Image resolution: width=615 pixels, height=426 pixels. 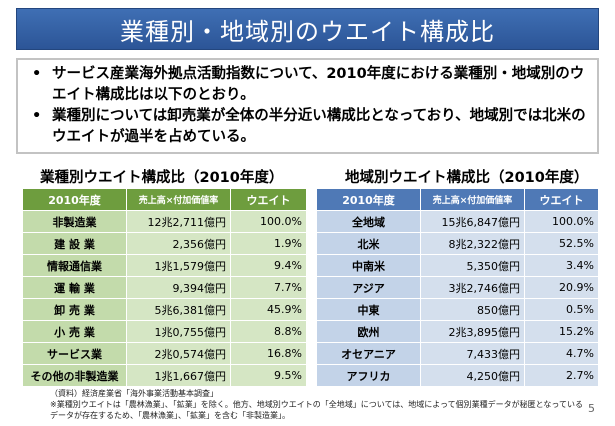 What do you see at coordinates (561, 287) in the screenshot?
I see `weight-value: 20.9%` at bounding box center [561, 287].